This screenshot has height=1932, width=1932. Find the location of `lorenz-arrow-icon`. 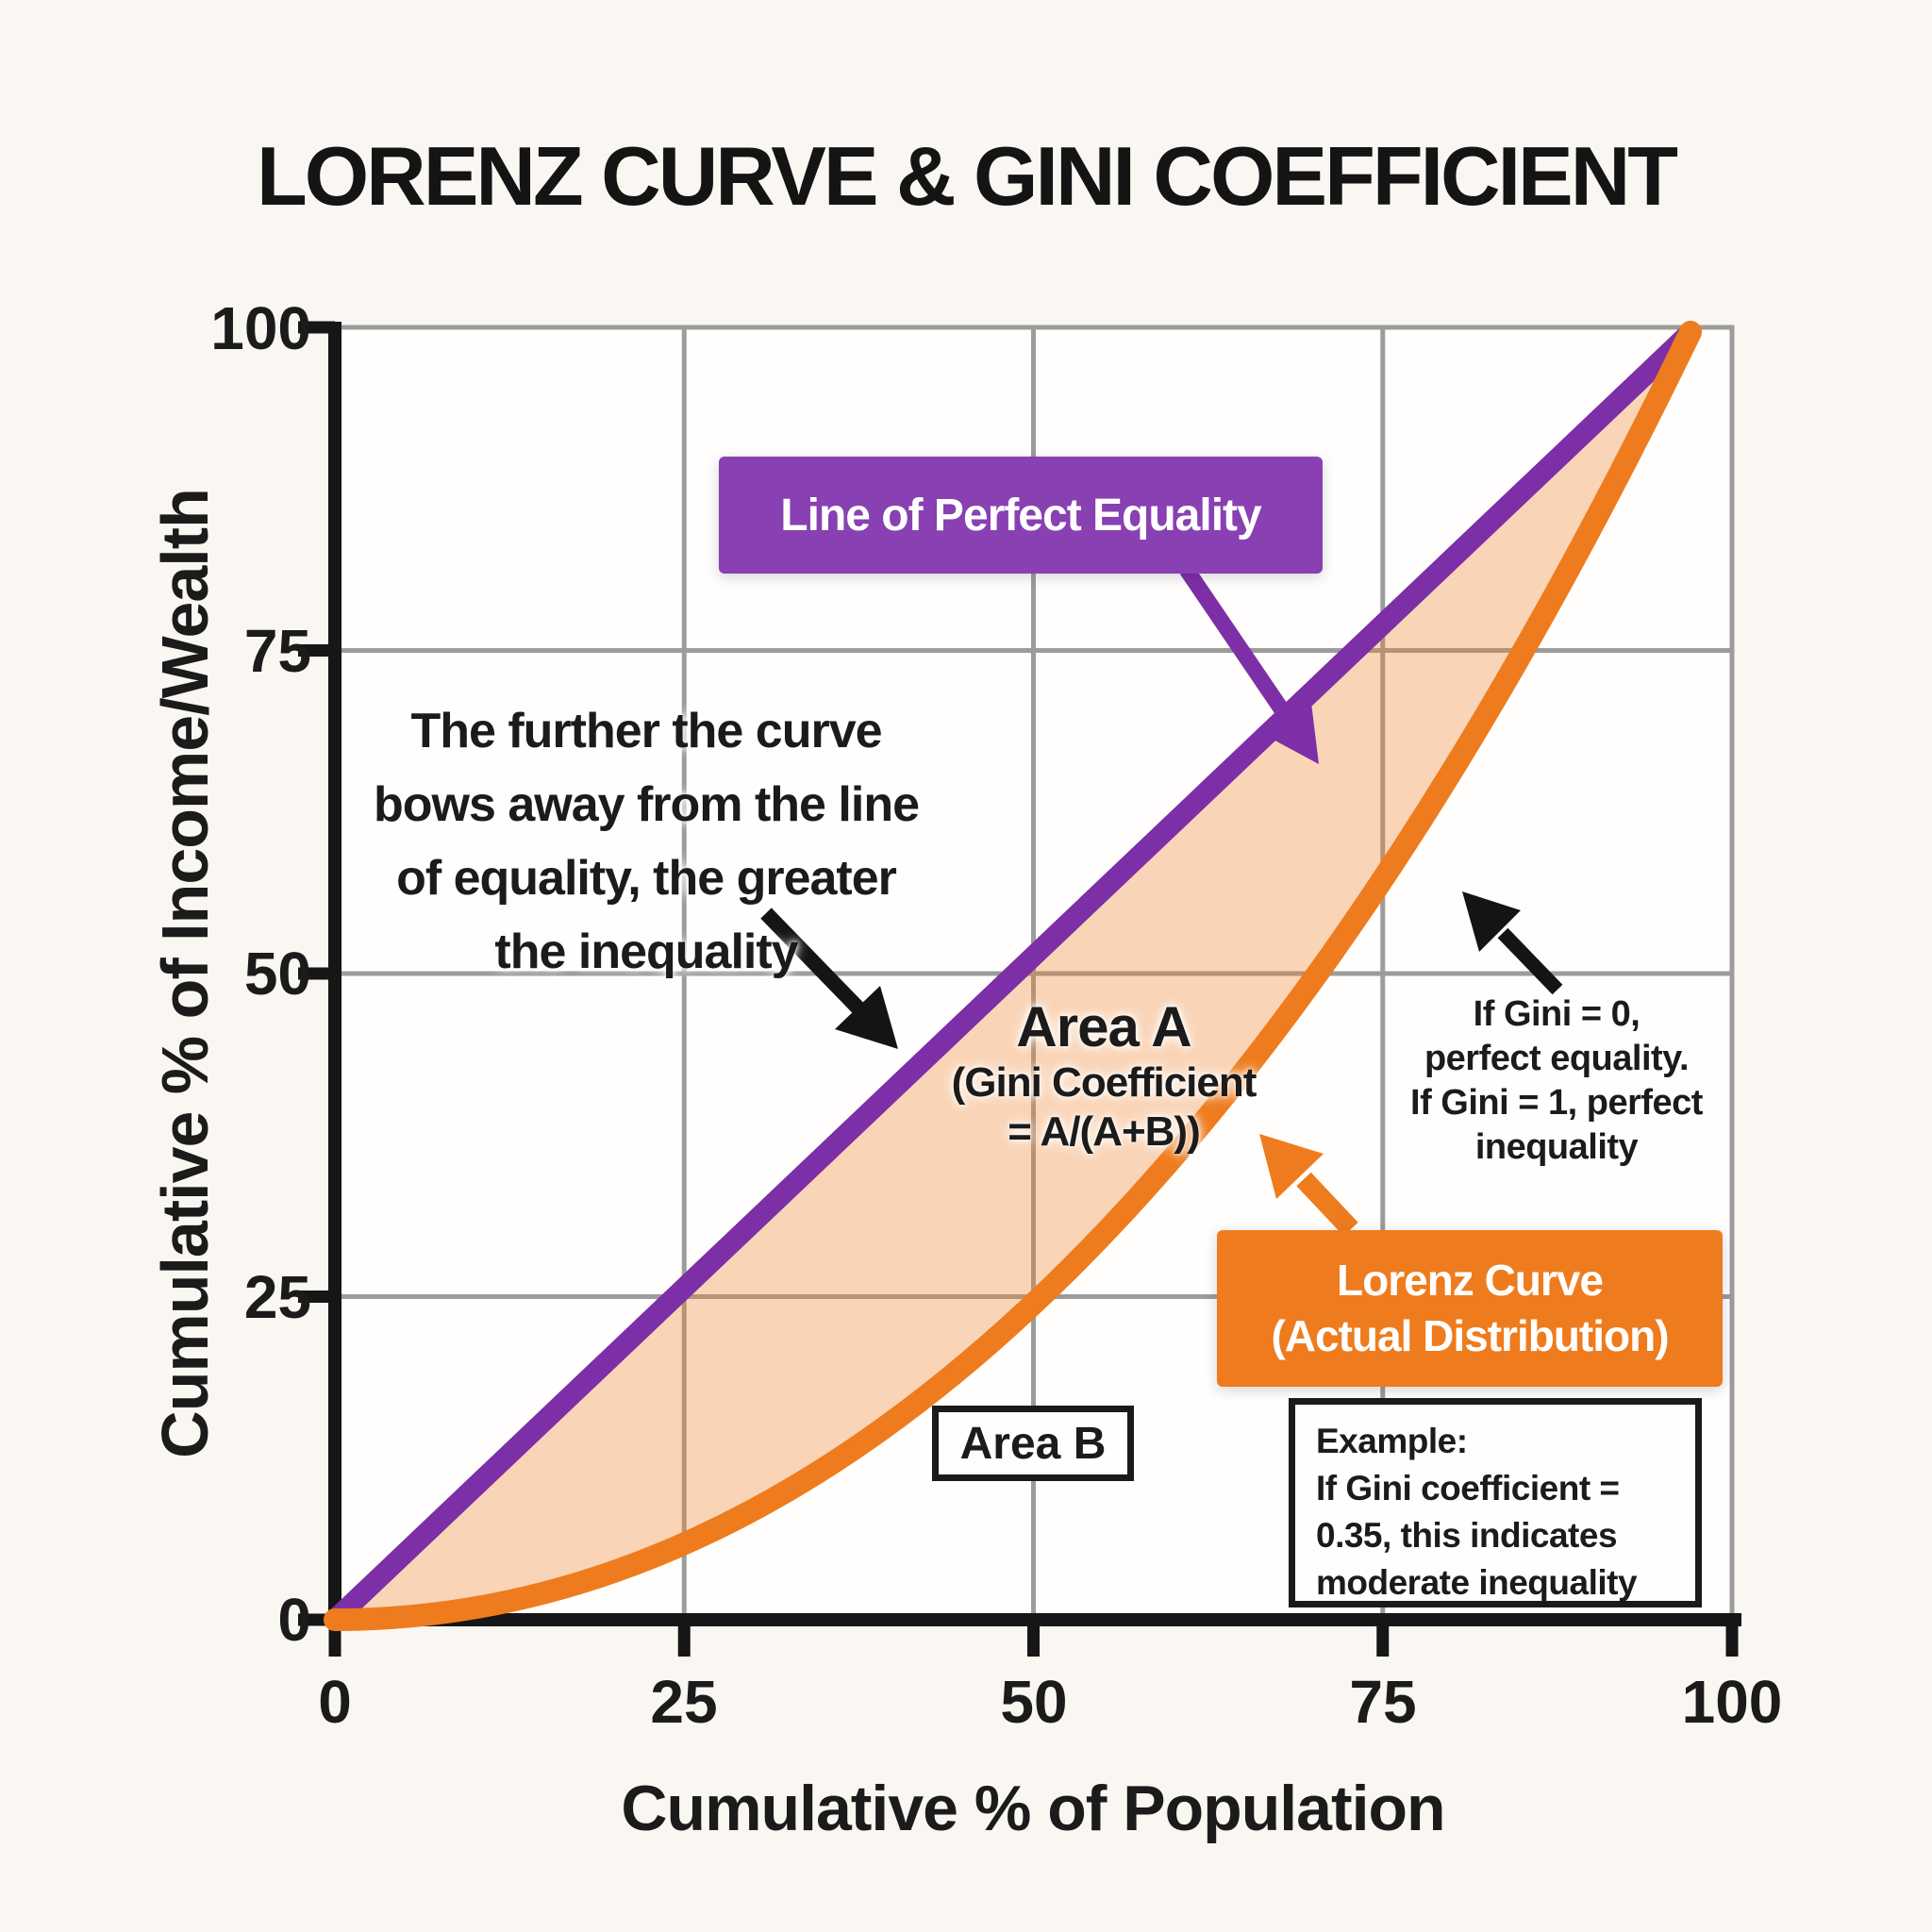

lorenz-arrow-icon is located at coordinates (1309, 1185).